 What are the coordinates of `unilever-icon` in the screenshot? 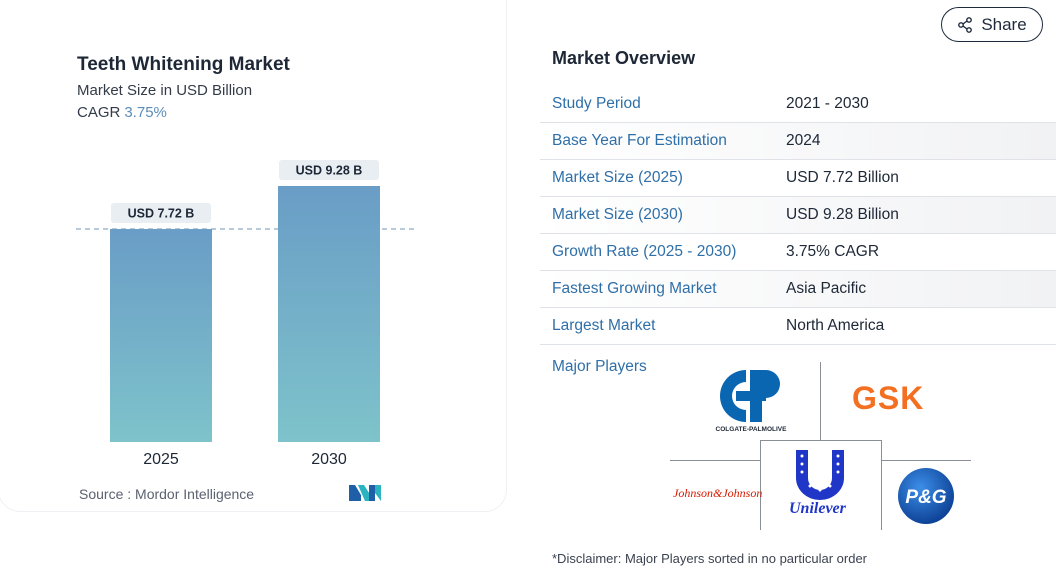 It's located at (820, 475).